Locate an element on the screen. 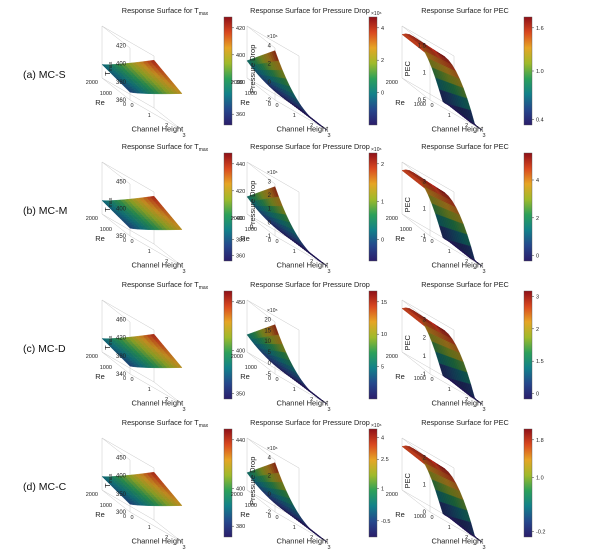 The width and height of the screenshot is (600, 559). colorbar-tick-label: 0 is located at coordinates (382, 94).